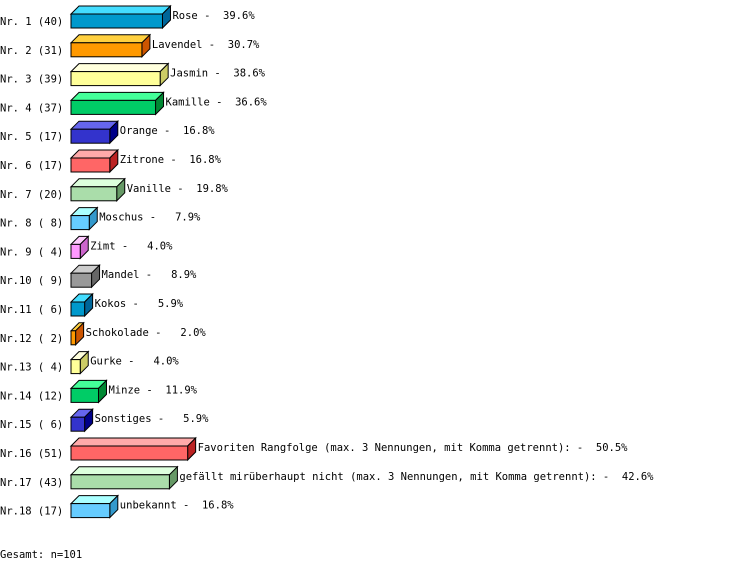 The image size is (753, 571). I want to click on bar-value-label: Minze - 11.9%, so click(152, 390).